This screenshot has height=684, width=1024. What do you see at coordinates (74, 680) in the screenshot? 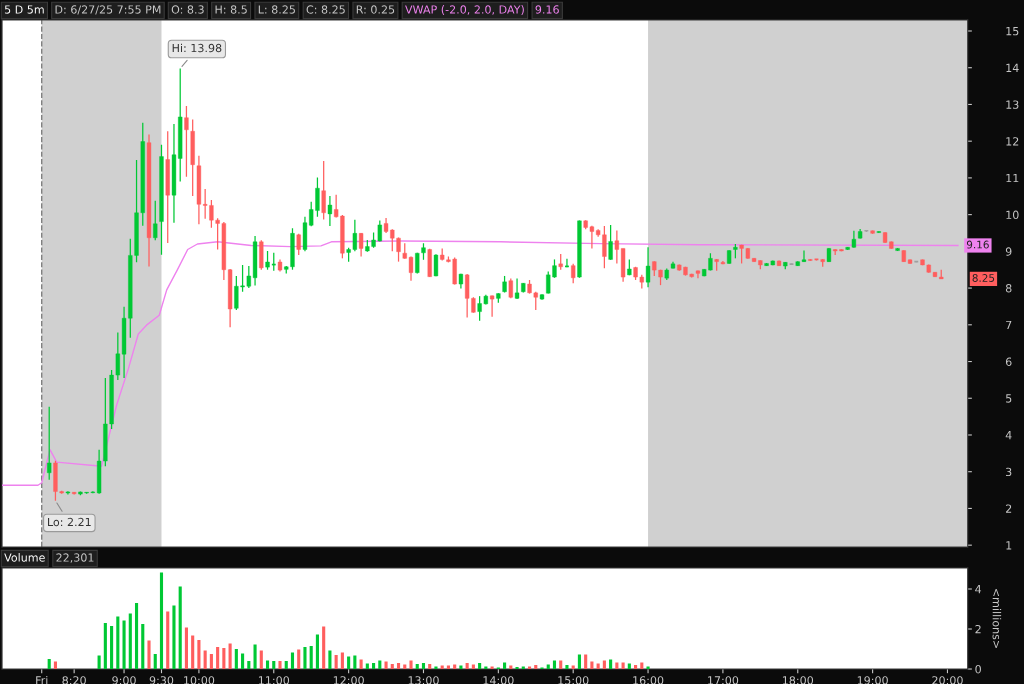
I see `x-tick-label: 8:20` at bounding box center [74, 680].